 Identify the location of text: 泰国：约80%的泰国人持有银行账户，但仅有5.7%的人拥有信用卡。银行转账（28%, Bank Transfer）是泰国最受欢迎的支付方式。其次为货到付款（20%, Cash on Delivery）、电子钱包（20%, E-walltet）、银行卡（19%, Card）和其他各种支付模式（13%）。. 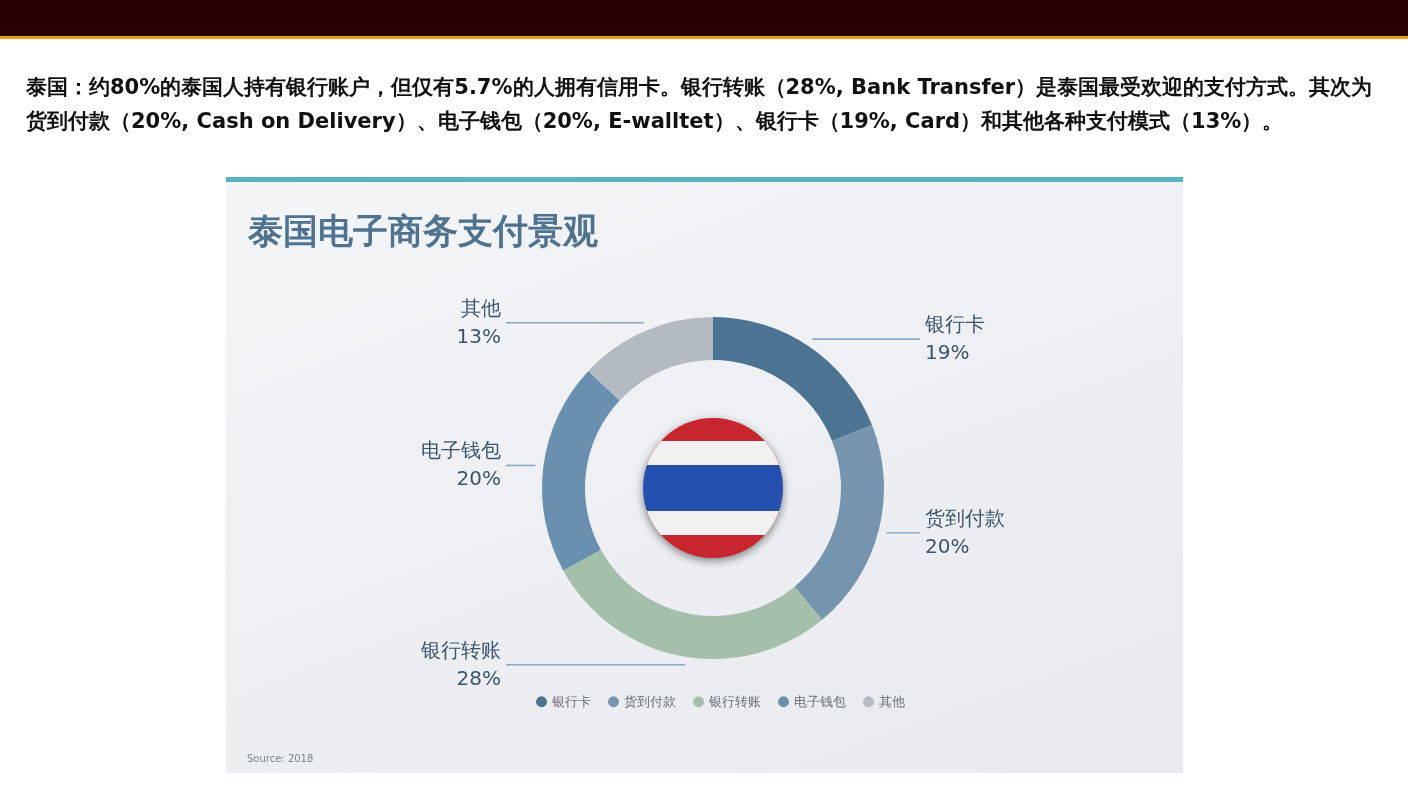
(700, 104).